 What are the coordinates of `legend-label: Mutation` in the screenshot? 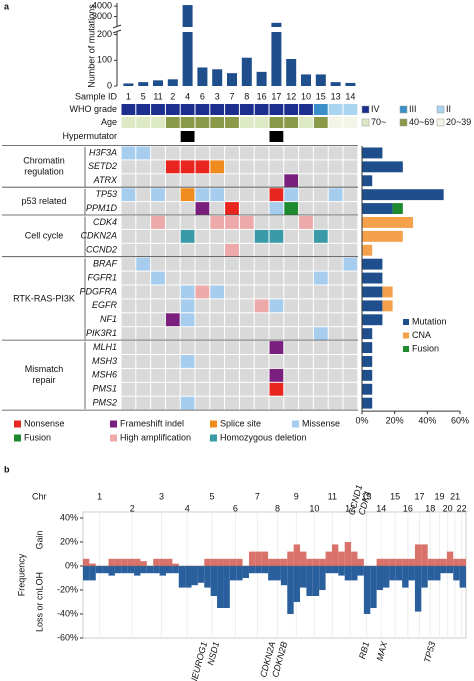 It's located at (429, 321).